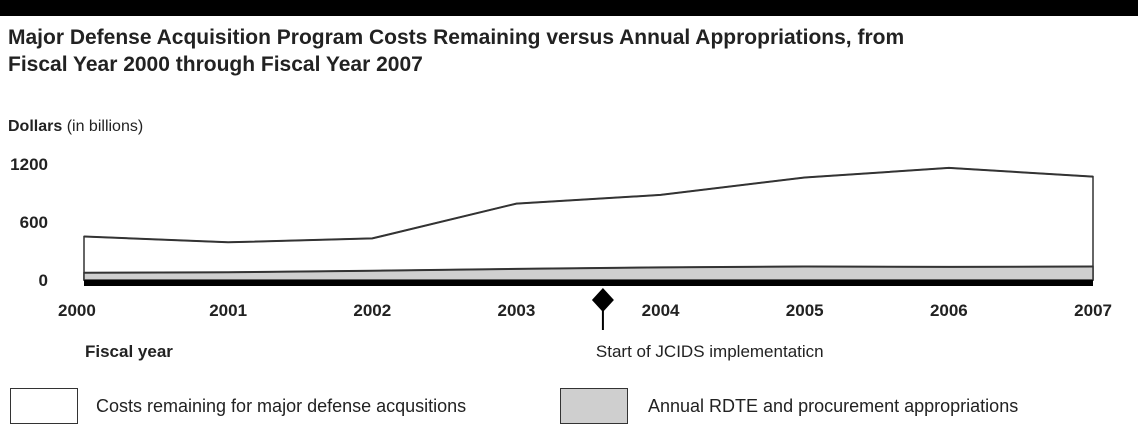 This screenshot has width=1138, height=430. What do you see at coordinates (43, 280) in the screenshot?
I see `y-tick-label: 0` at bounding box center [43, 280].